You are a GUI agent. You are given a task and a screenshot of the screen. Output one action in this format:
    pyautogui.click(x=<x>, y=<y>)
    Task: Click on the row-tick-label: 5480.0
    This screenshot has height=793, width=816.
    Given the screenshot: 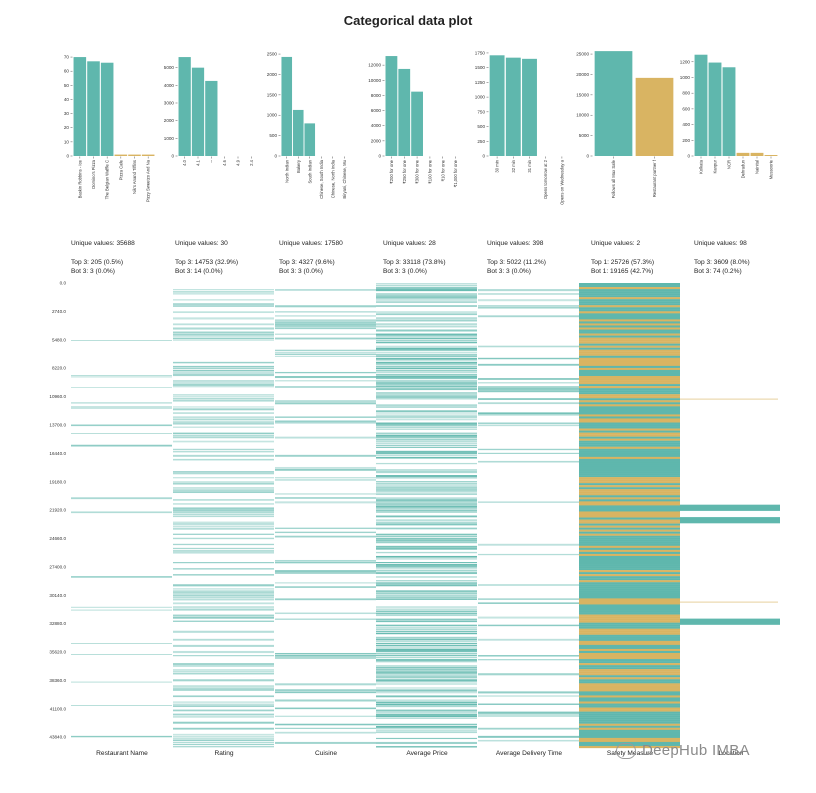 What is the action you would take?
    pyautogui.click(x=59, y=339)
    